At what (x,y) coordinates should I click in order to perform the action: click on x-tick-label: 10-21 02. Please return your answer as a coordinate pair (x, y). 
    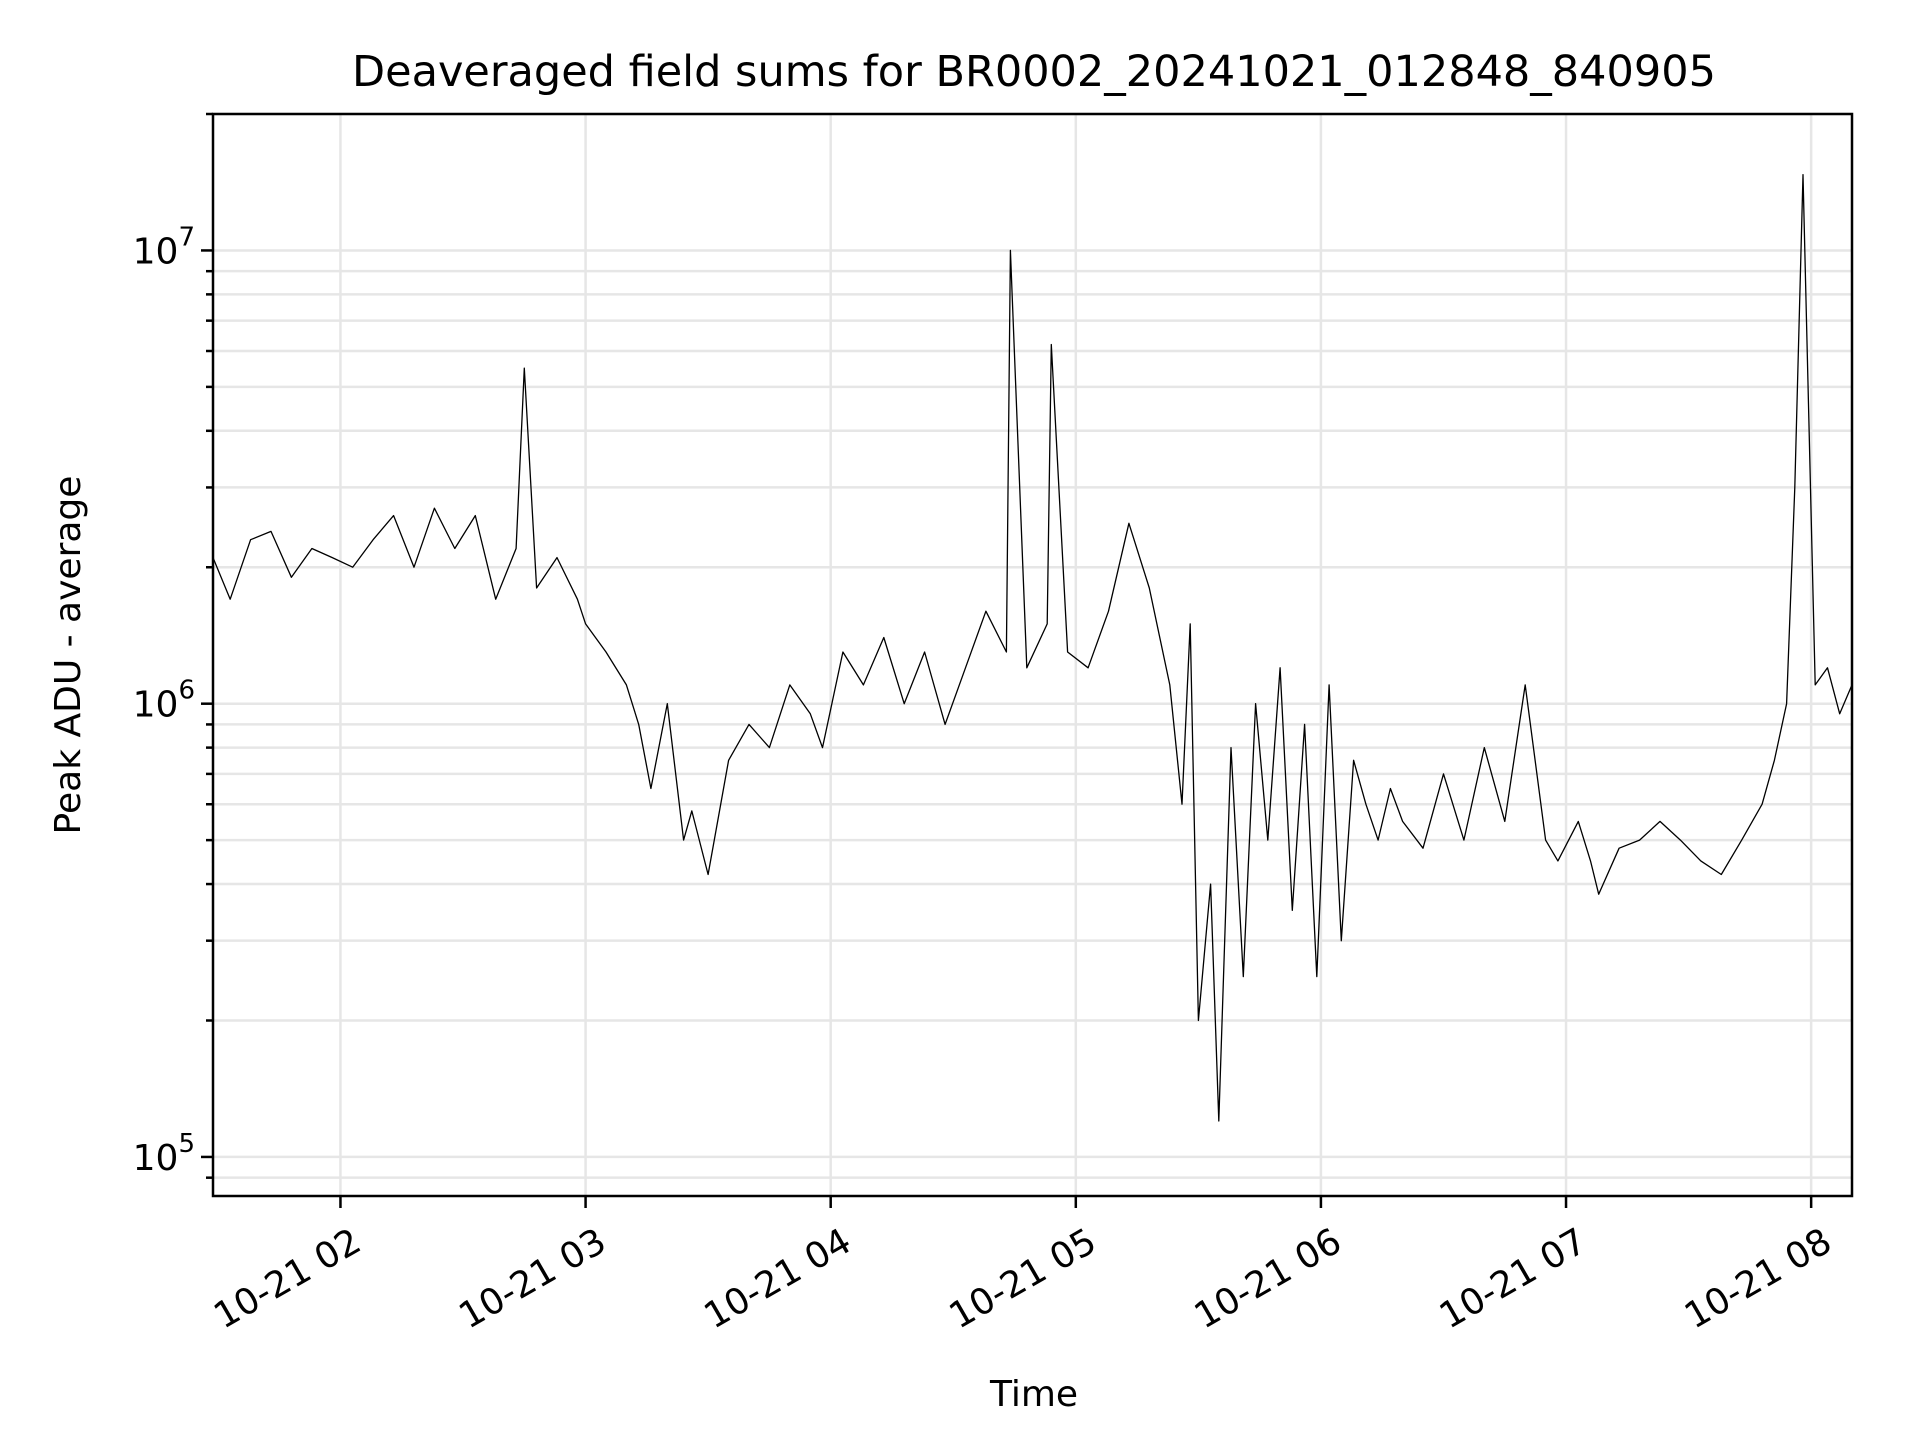
    Looking at the image, I should click on (287, 1279).